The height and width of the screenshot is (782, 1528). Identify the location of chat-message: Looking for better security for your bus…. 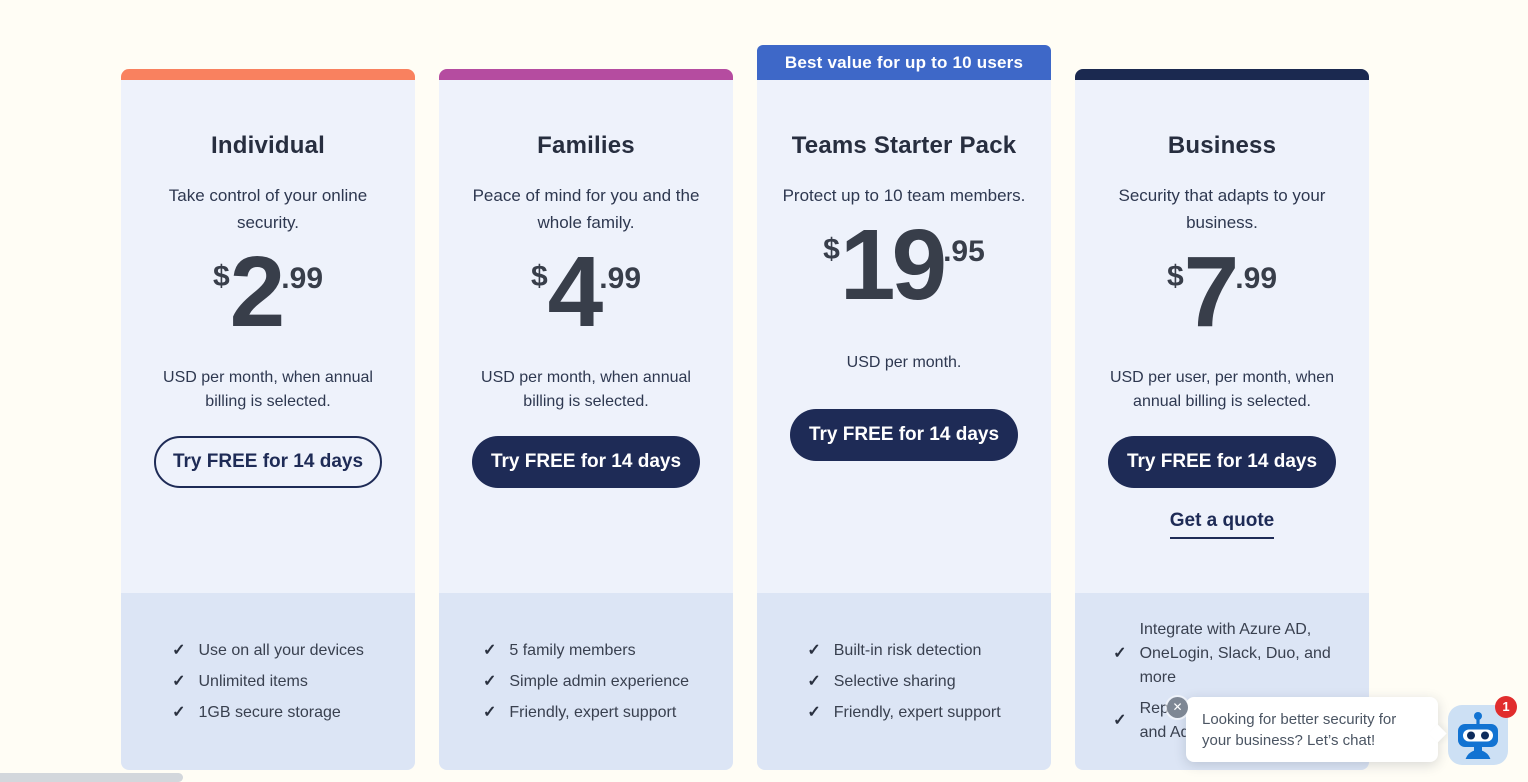
(1299, 730).